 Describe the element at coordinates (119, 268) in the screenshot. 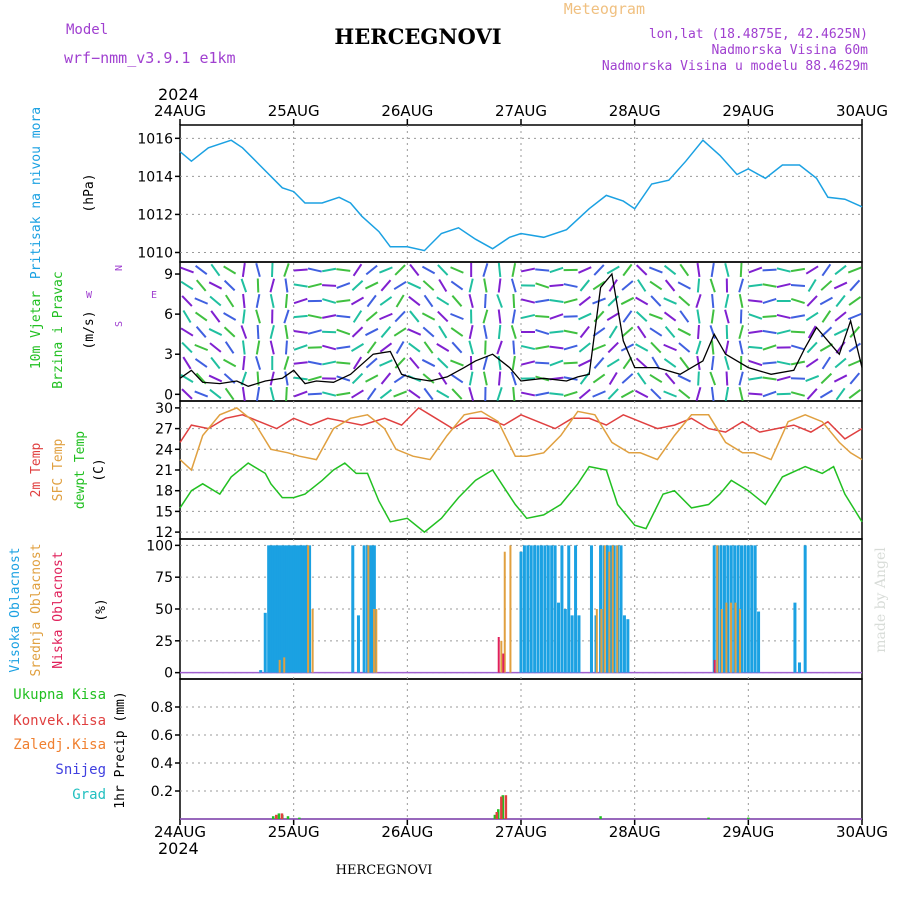

I see `compass-north: N` at that location.